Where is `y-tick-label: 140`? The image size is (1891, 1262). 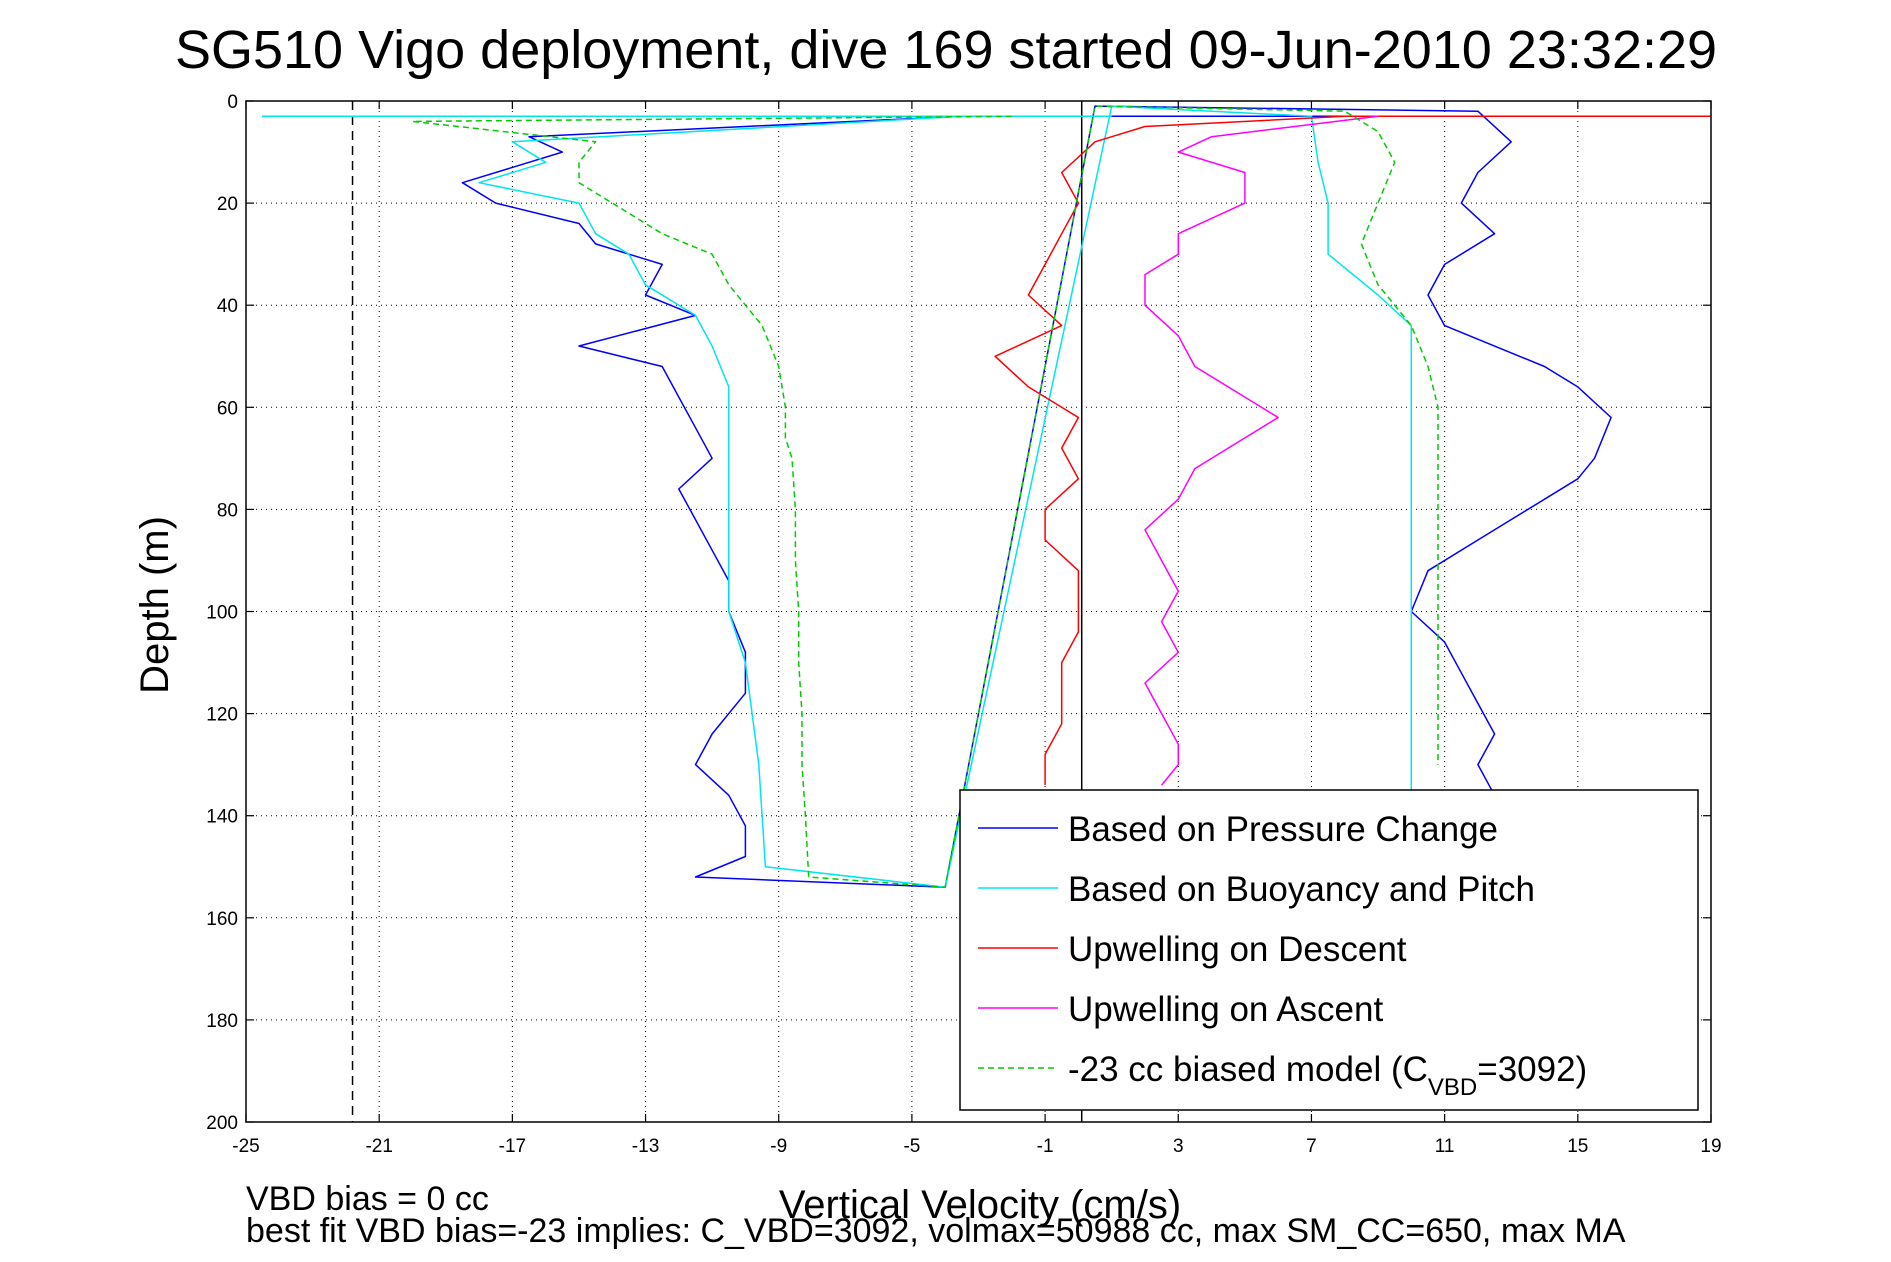
y-tick-label: 140 is located at coordinates (222, 817).